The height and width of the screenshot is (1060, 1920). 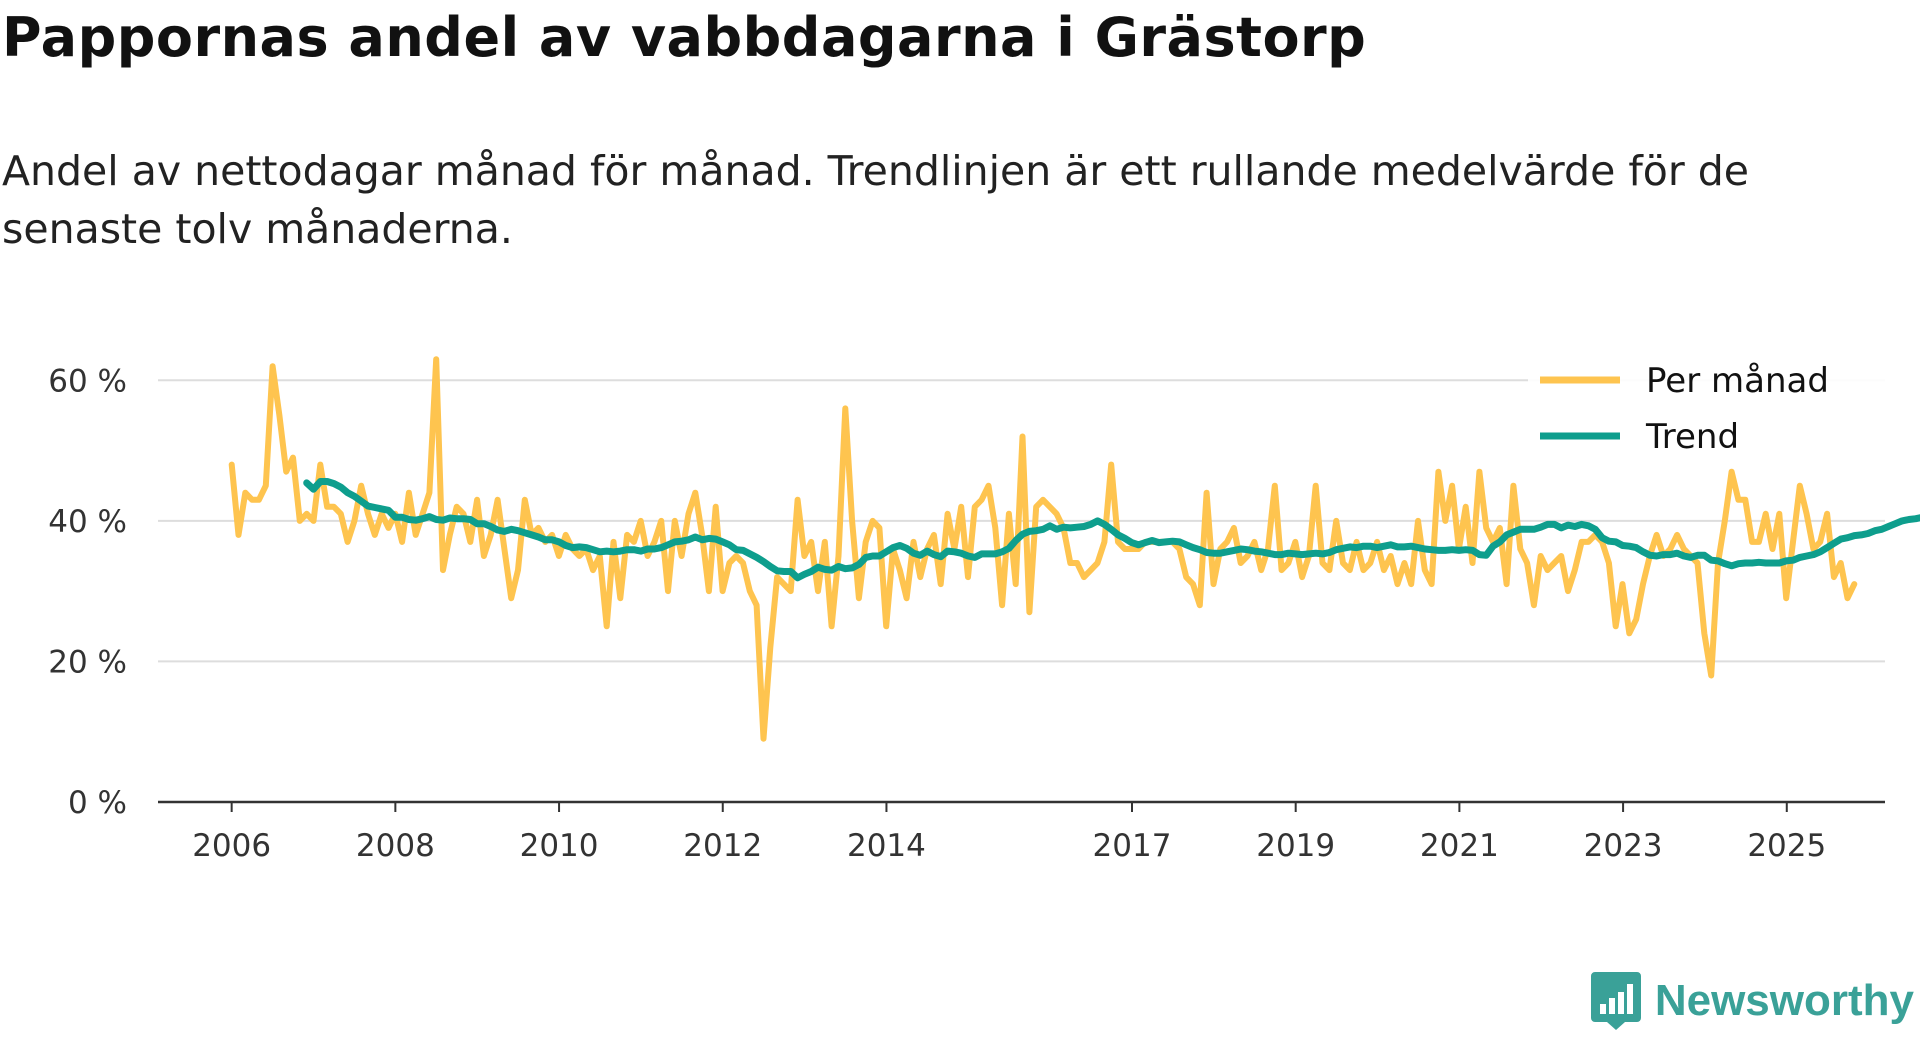 I want to click on brand: Newsworthy, so click(x=1752, y=1001).